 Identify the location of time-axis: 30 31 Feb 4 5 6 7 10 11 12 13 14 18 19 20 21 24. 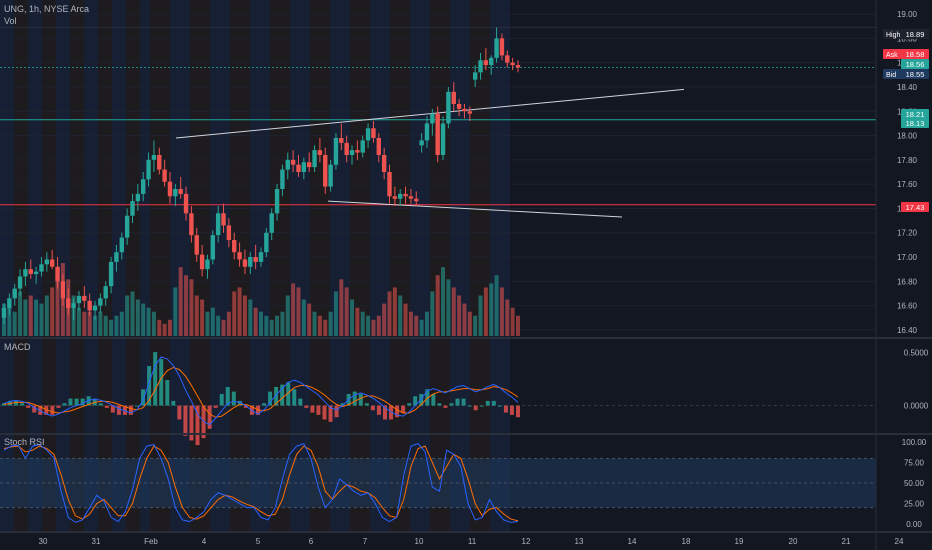
(471, 541).